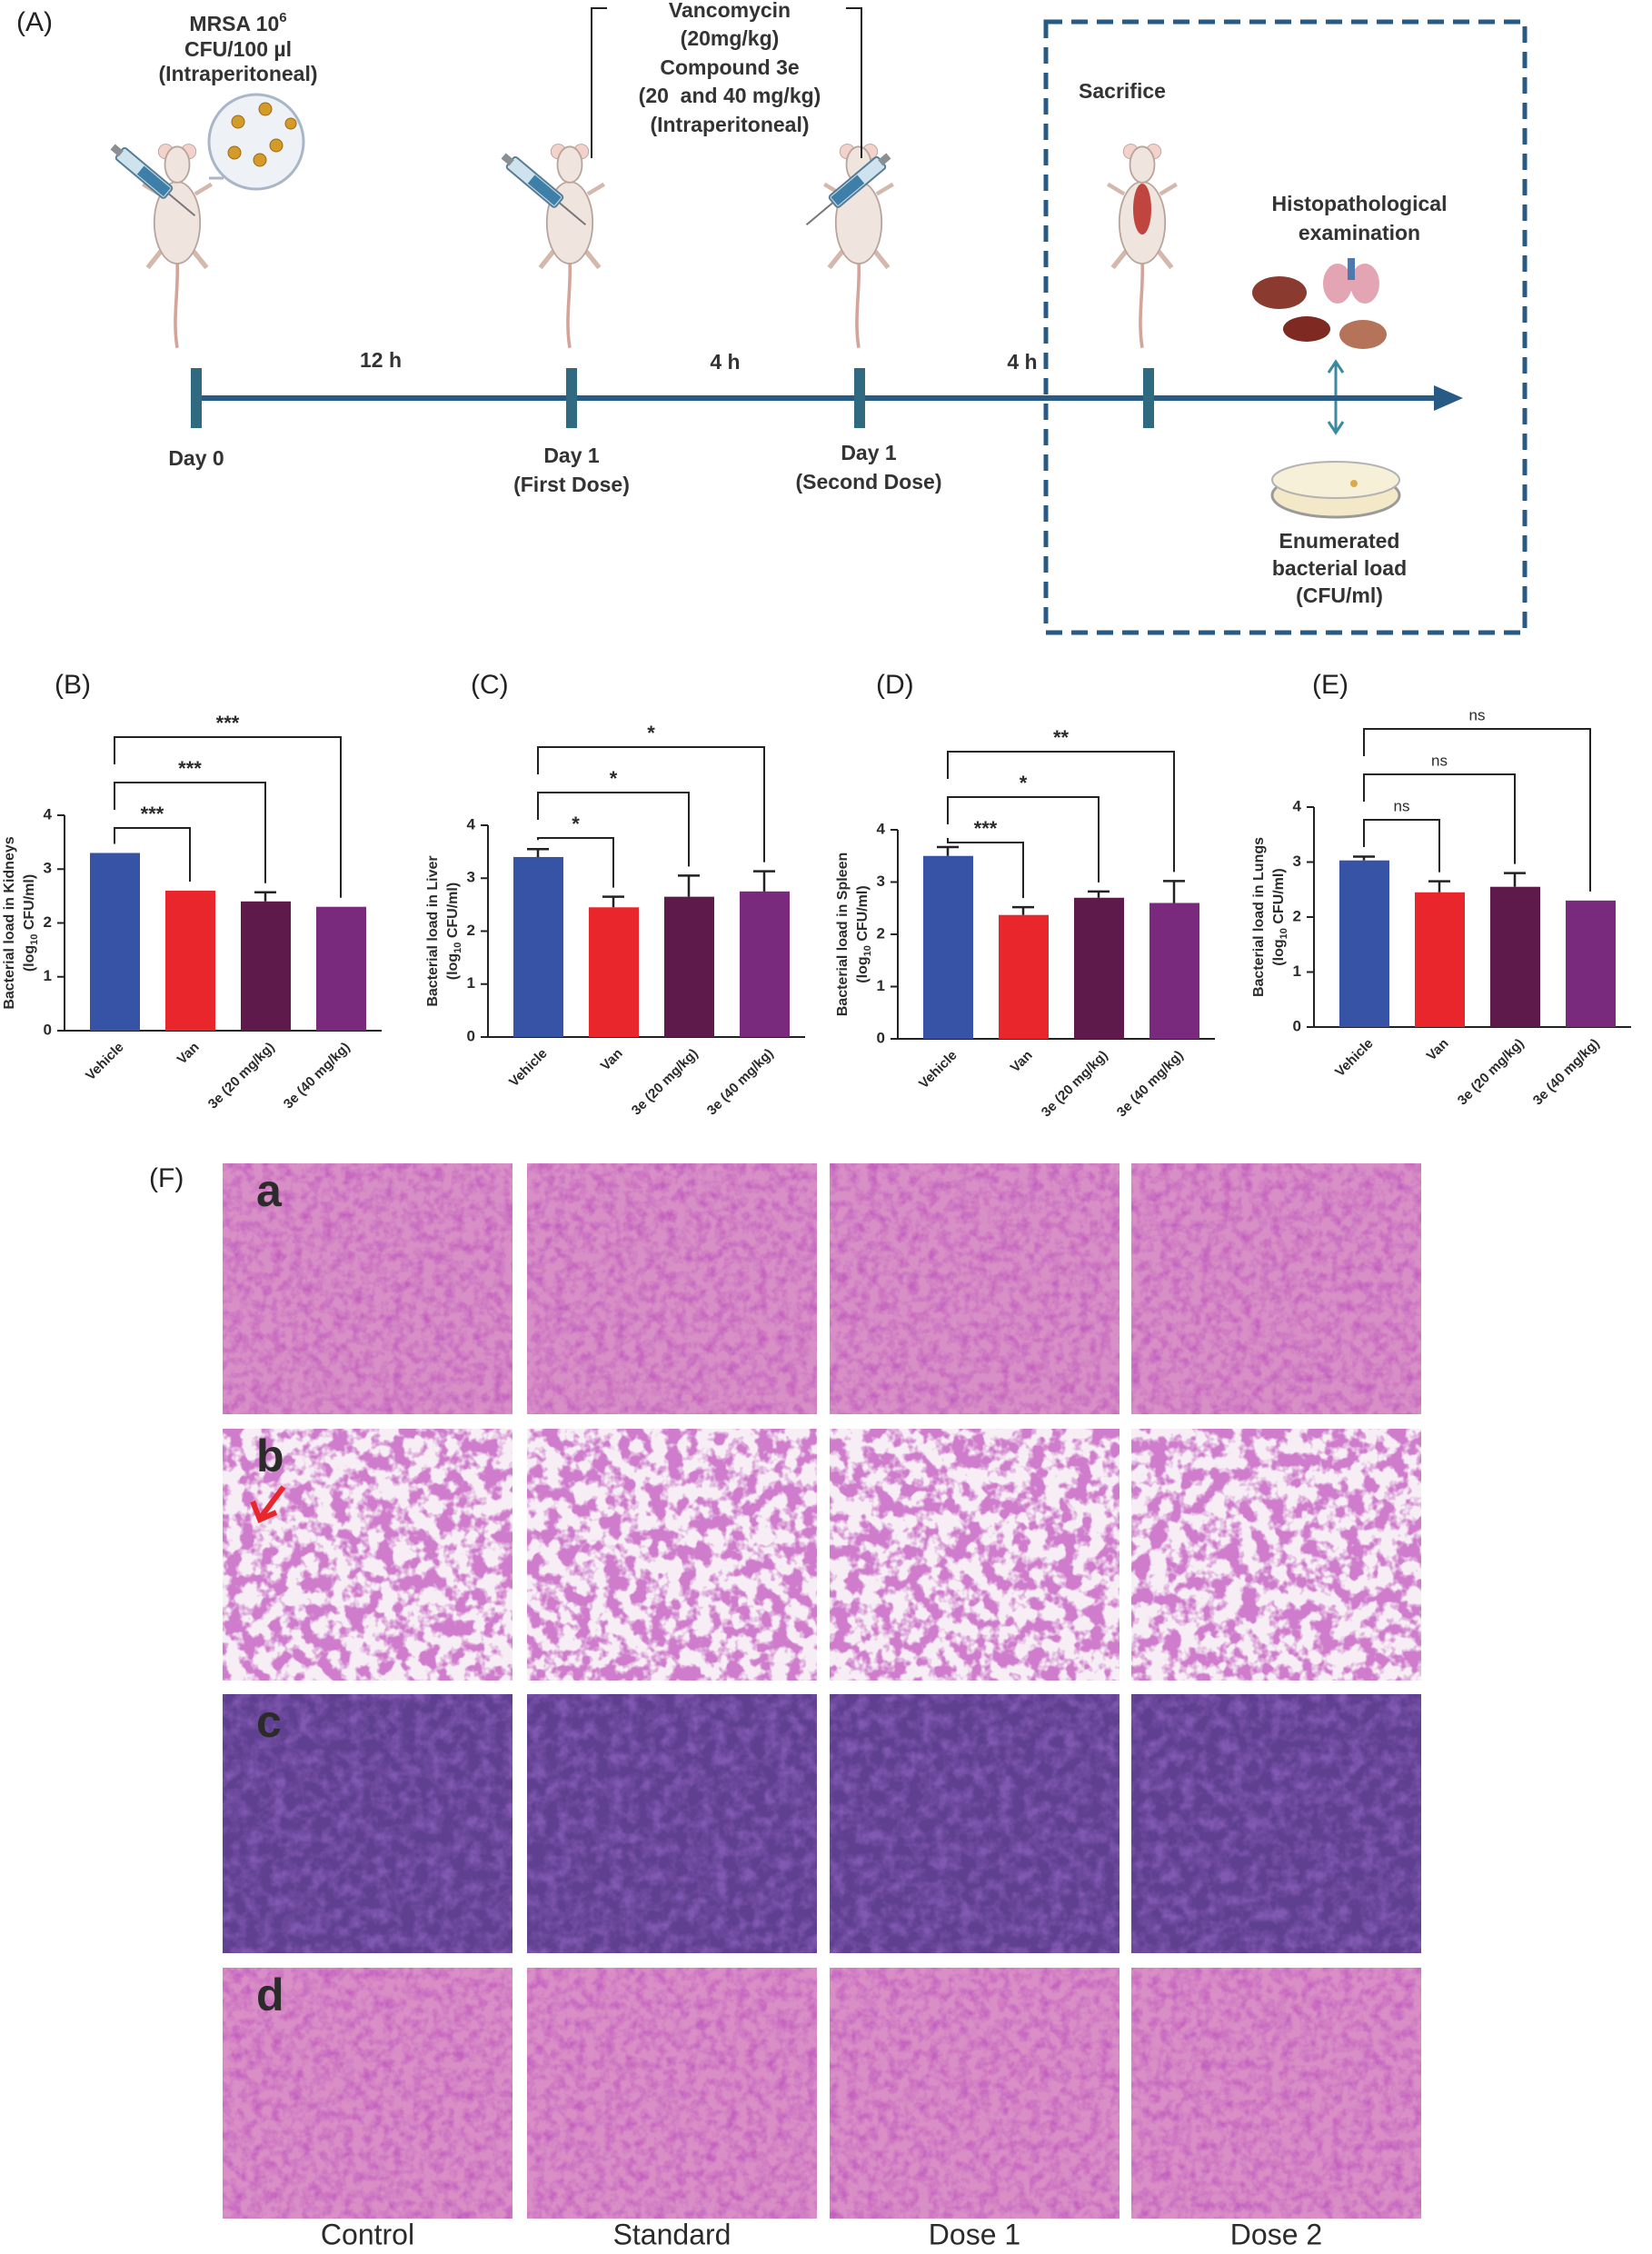  What do you see at coordinates (73, 685) in the screenshot?
I see `panel-label: (B)` at bounding box center [73, 685].